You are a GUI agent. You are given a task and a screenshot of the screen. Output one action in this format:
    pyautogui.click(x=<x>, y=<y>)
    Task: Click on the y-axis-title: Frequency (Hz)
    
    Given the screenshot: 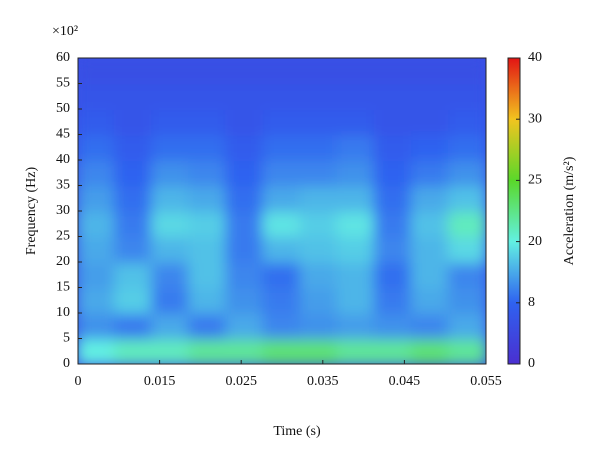 What is the action you would take?
    pyautogui.click(x=31, y=211)
    